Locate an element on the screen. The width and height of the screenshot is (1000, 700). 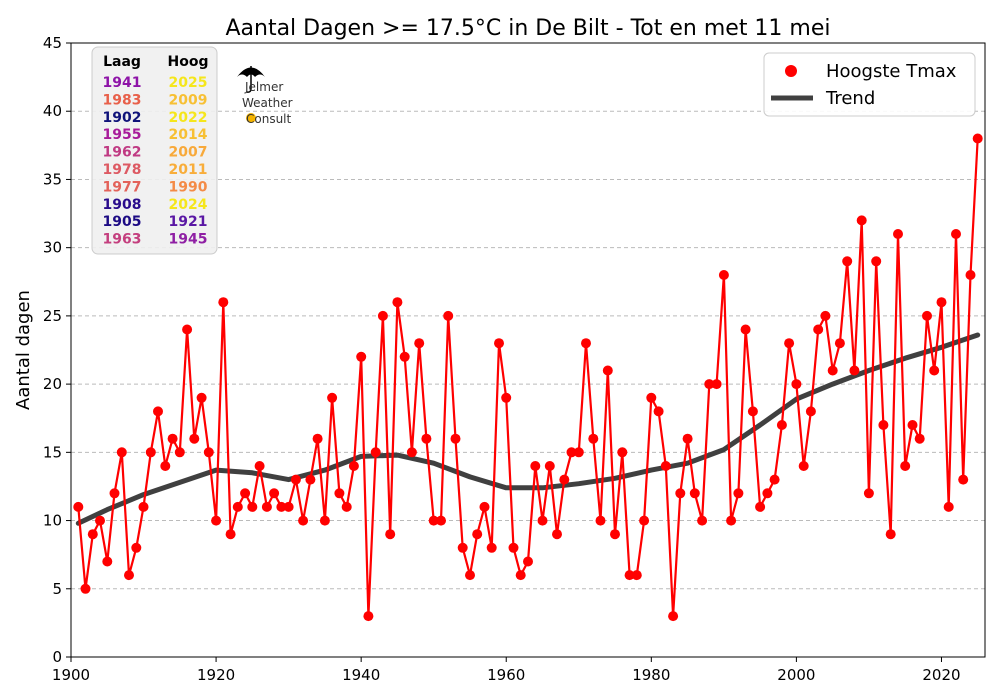
rank-low-year: 1963 is located at coordinates (122, 240).